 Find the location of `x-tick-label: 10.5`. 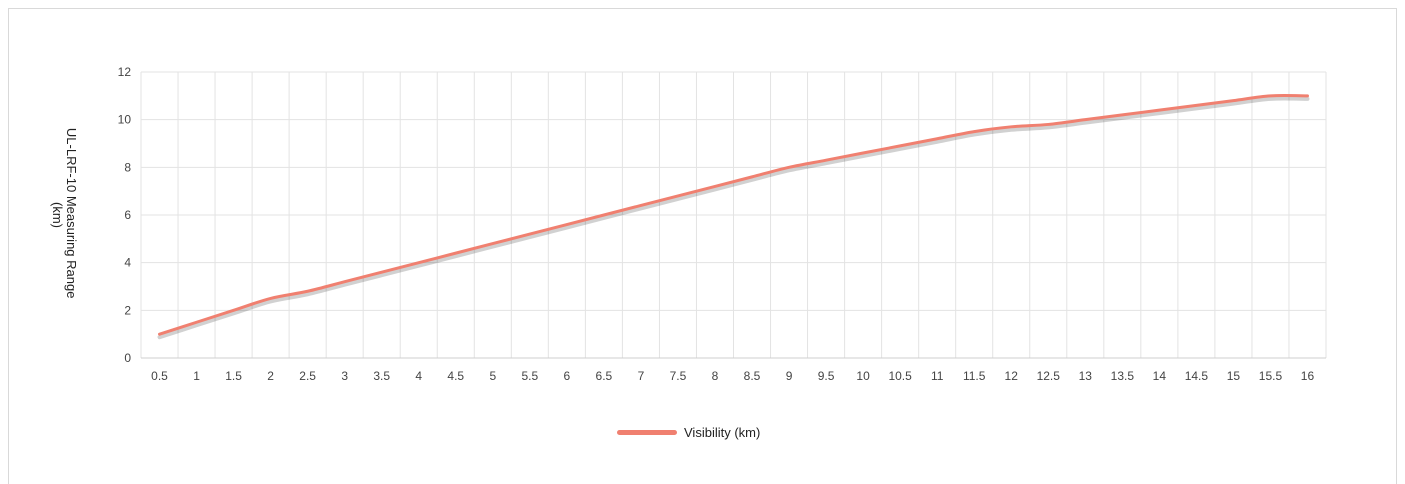

x-tick-label: 10.5 is located at coordinates (900, 376).